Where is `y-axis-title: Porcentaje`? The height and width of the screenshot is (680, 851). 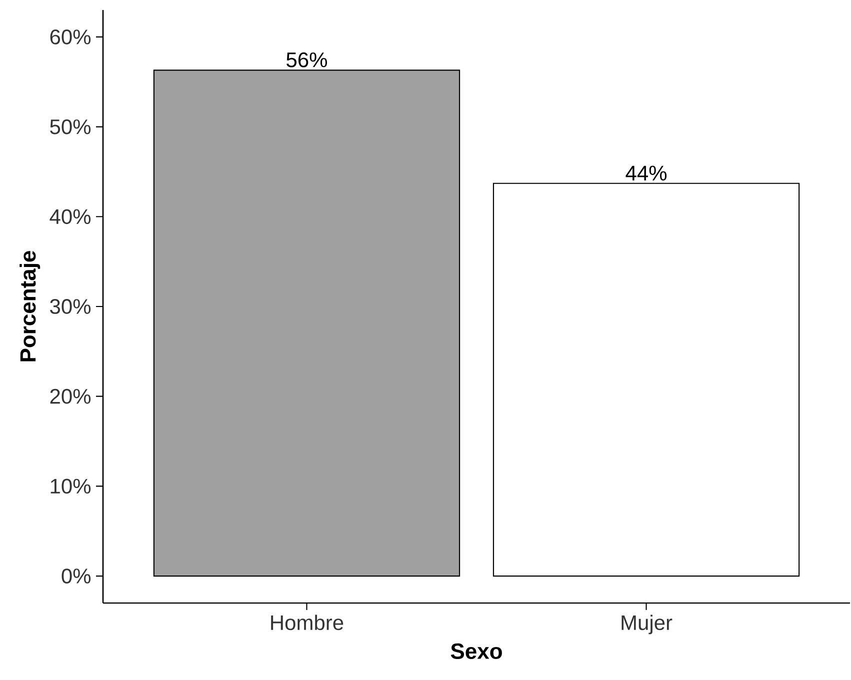 y-axis-title: Porcentaje is located at coordinates (30, 306).